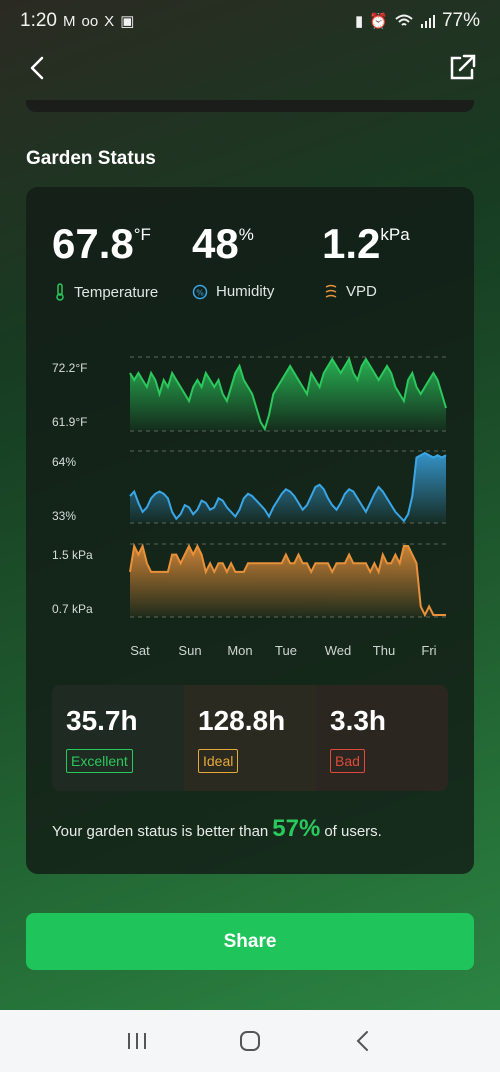 The height and width of the screenshot is (1072, 500). I want to click on recent-apps-button, so click(137, 1041).